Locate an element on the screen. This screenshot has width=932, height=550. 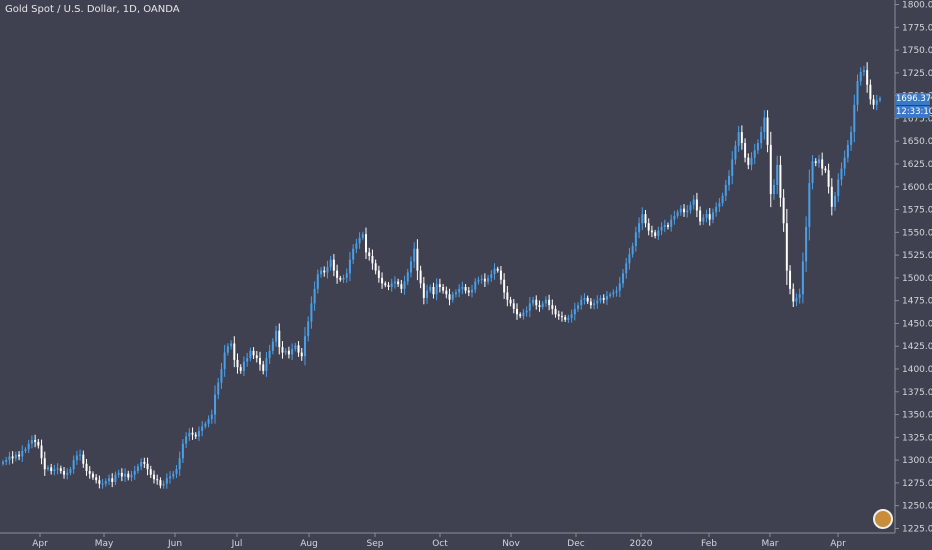
price-tick-label: 1550.000 is located at coordinates (917, 233).